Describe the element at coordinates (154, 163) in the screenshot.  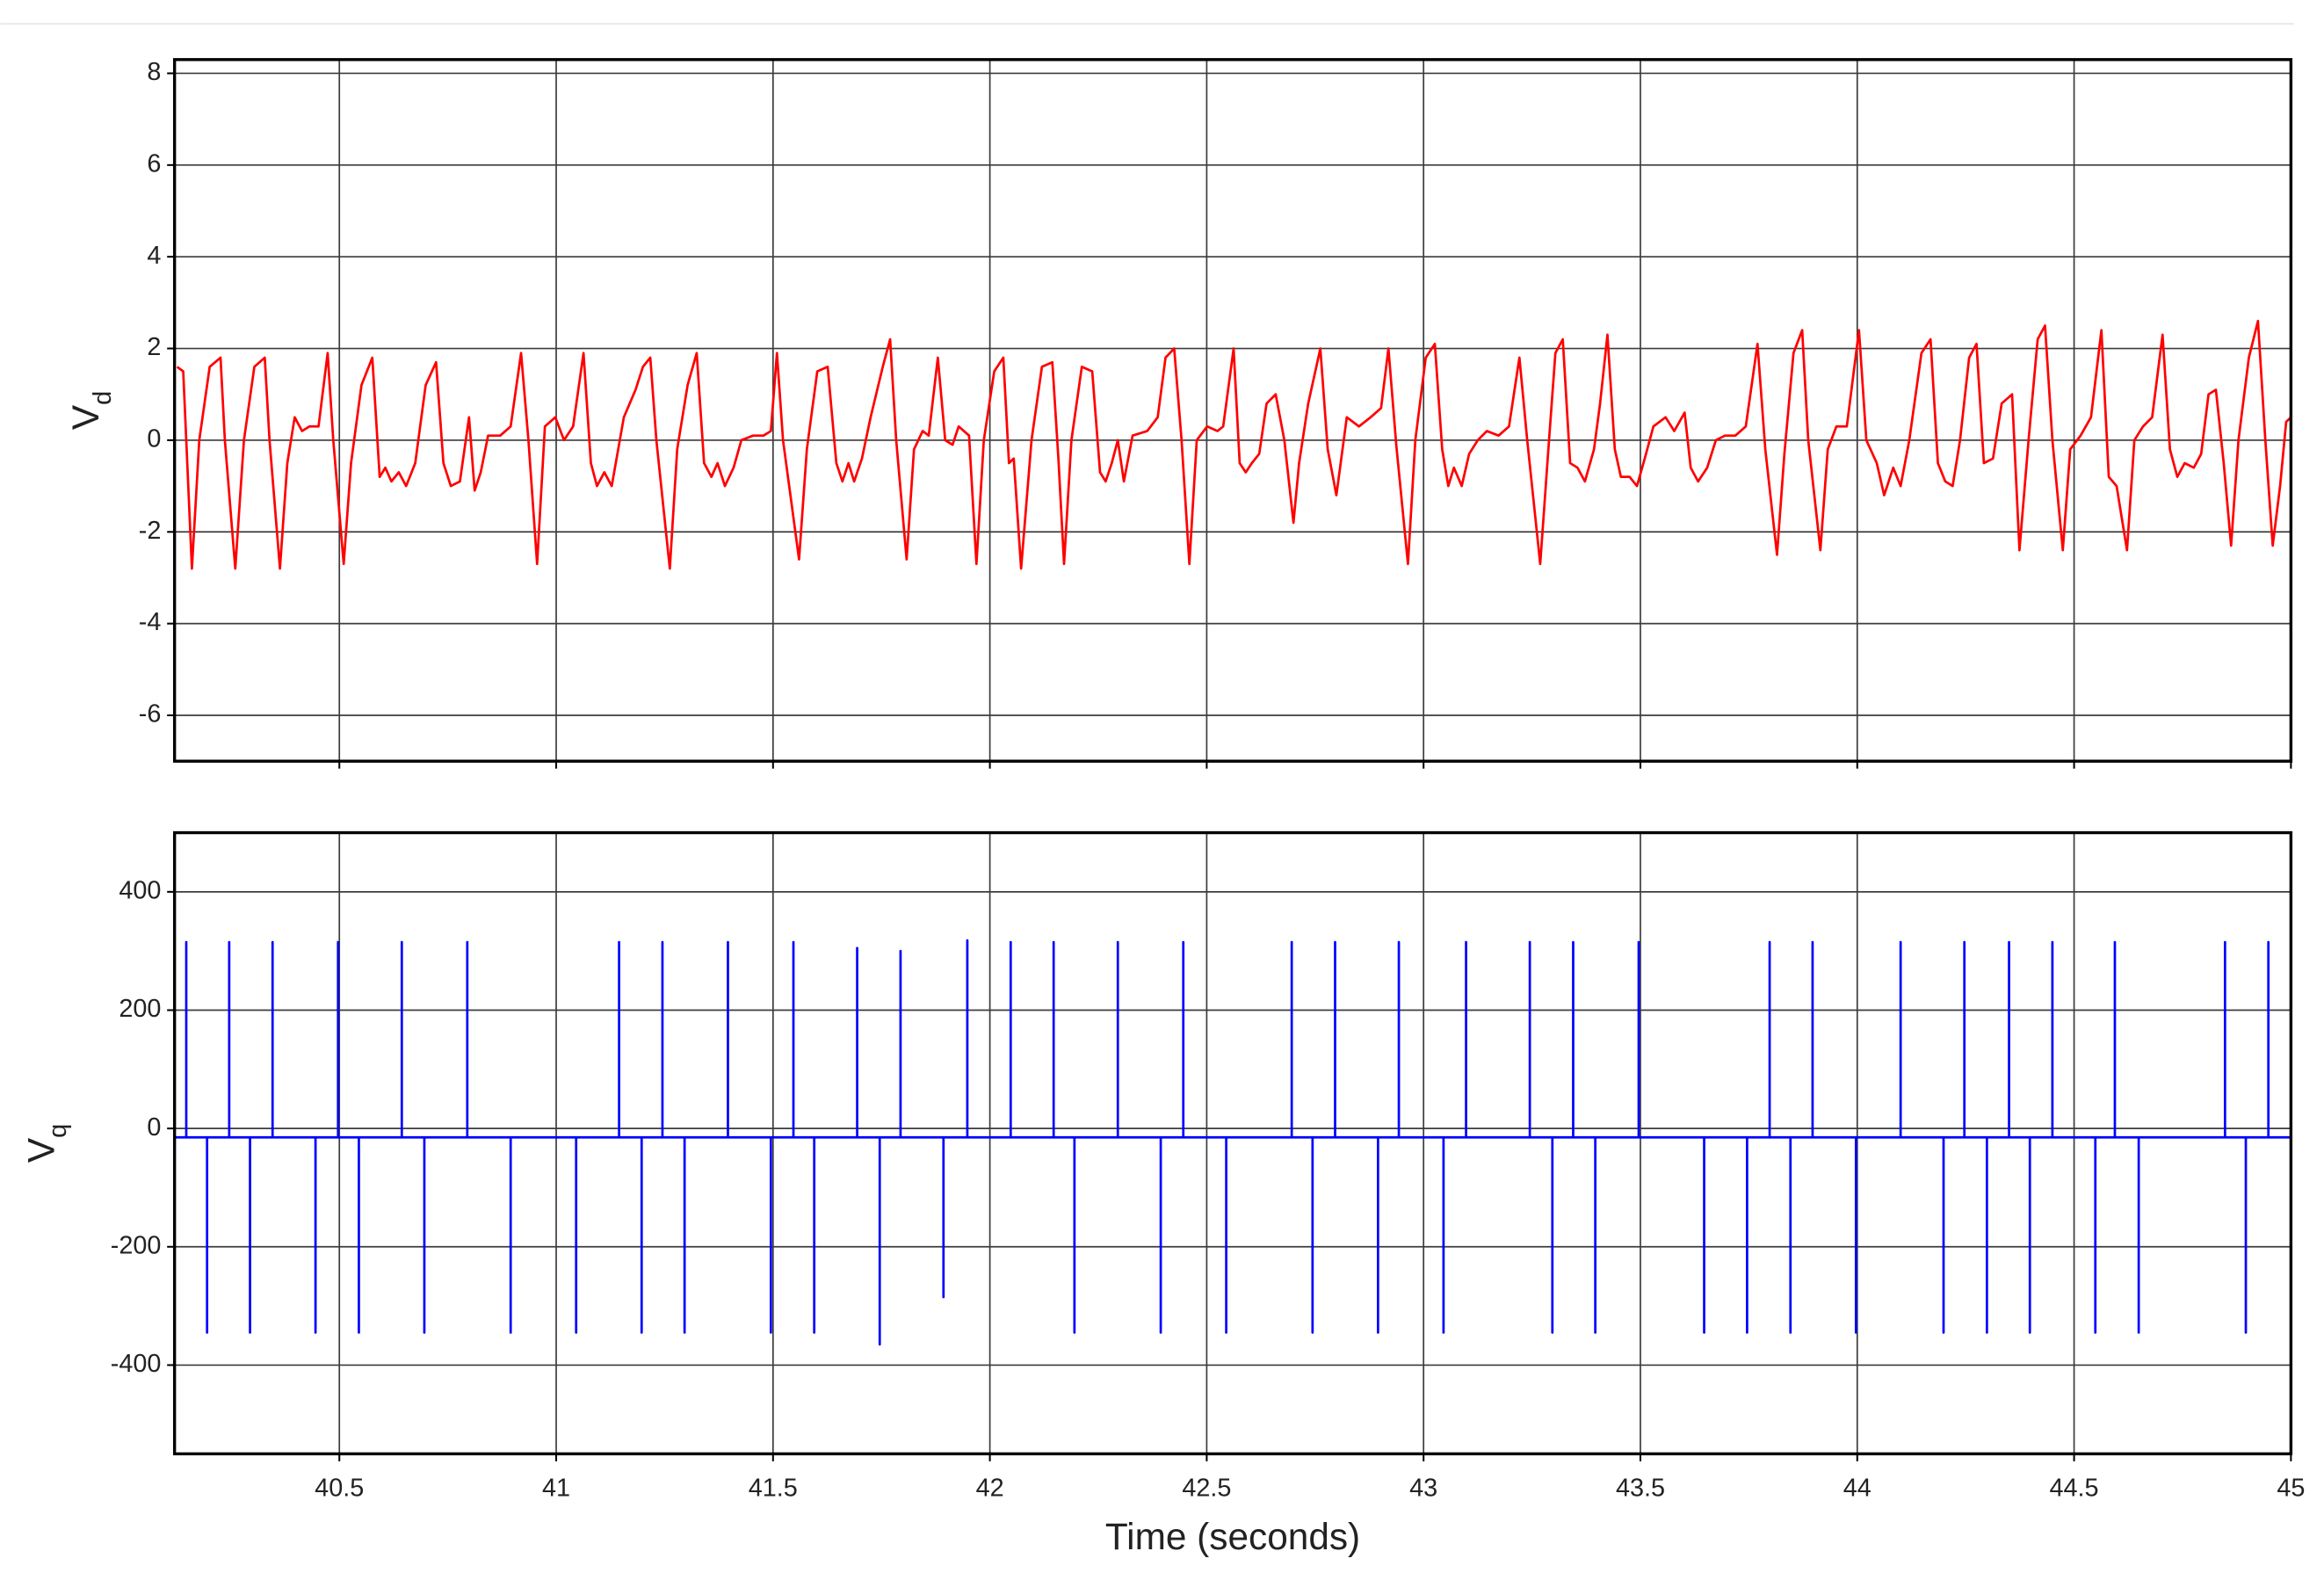
I see `y-tick-label: 6` at that location.